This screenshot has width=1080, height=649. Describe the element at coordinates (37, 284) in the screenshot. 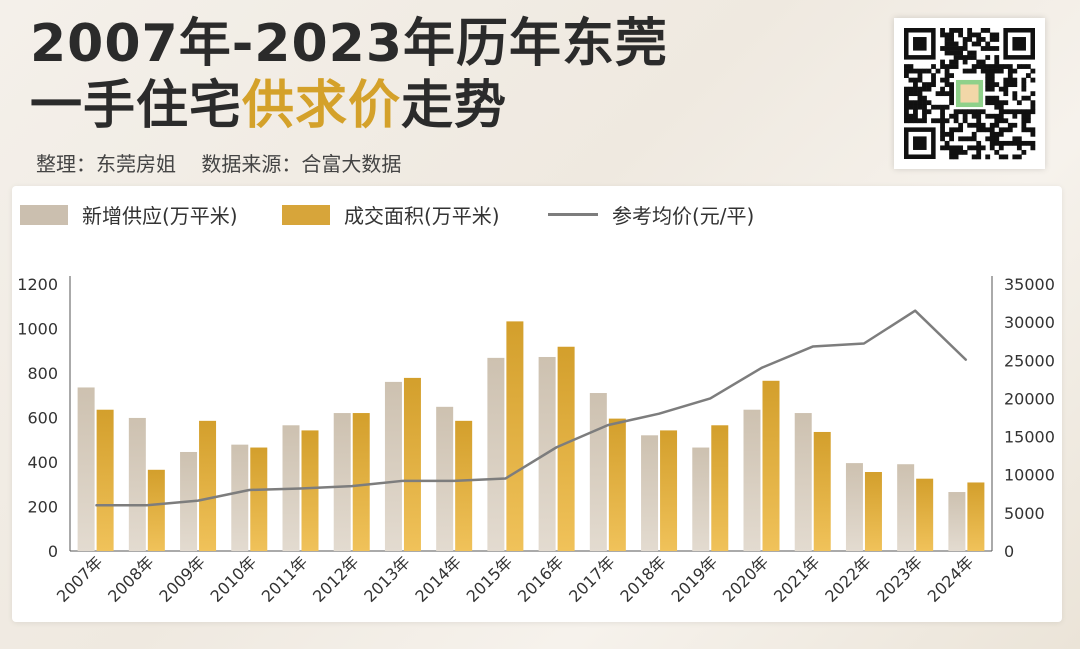

I see `left-tick-label: 1200` at that location.